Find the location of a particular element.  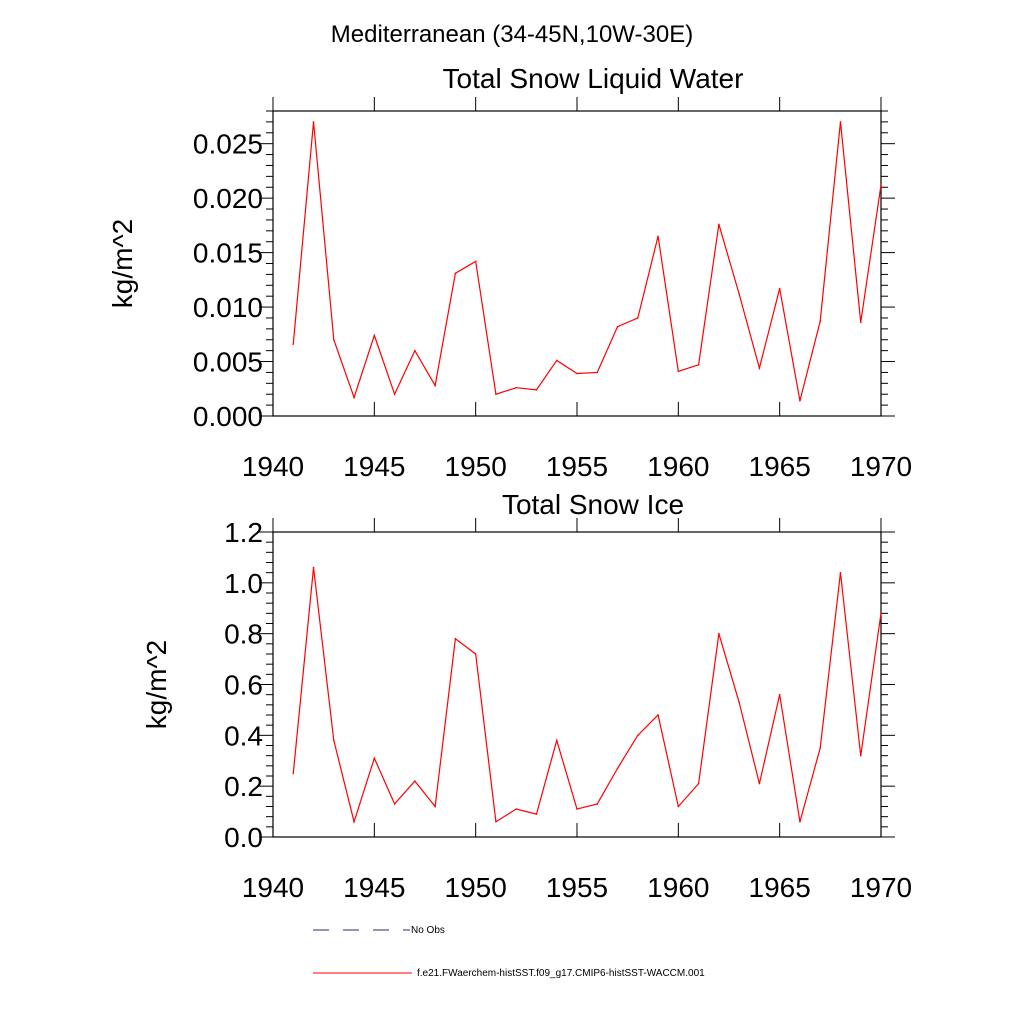

y-tick-label: 0.010 is located at coordinates (228, 307).